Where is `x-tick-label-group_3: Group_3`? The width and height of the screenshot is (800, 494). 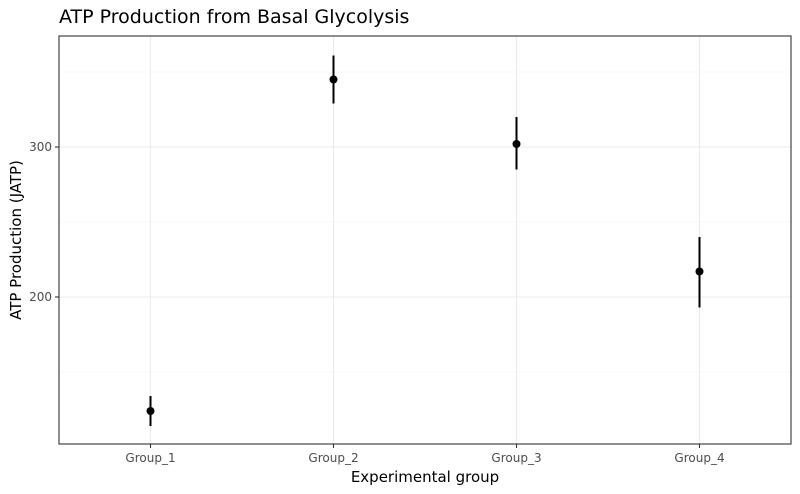 x-tick-label-group_3: Group_3 is located at coordinates (516, 458).